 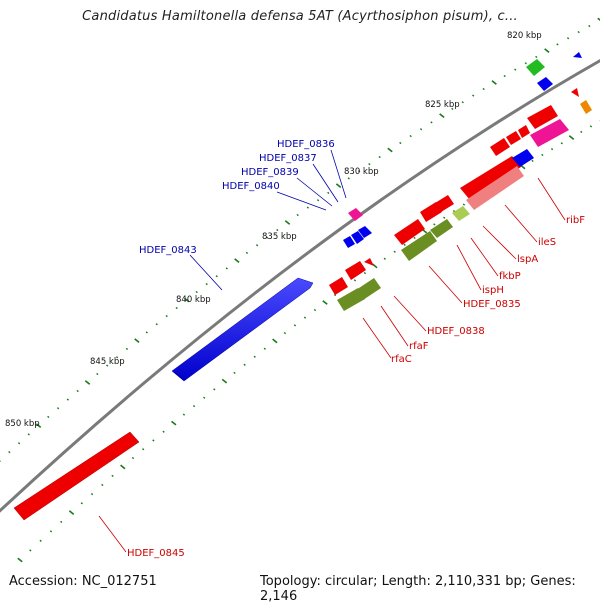 I want to click on gene-green-top, so click(x=535, y=67).